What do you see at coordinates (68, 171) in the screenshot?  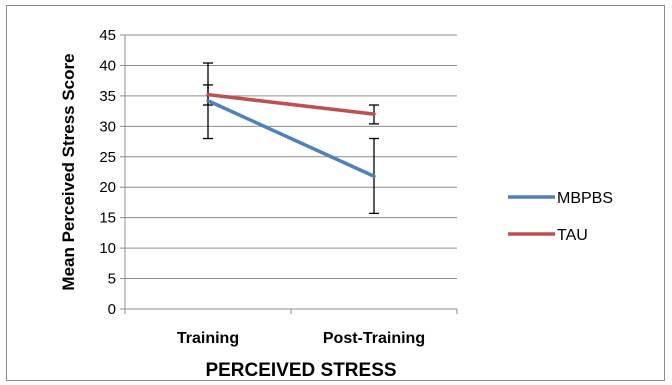 I see `y-axis-title: Mean Perceived Stress Score` at bounding box center [68, 171].